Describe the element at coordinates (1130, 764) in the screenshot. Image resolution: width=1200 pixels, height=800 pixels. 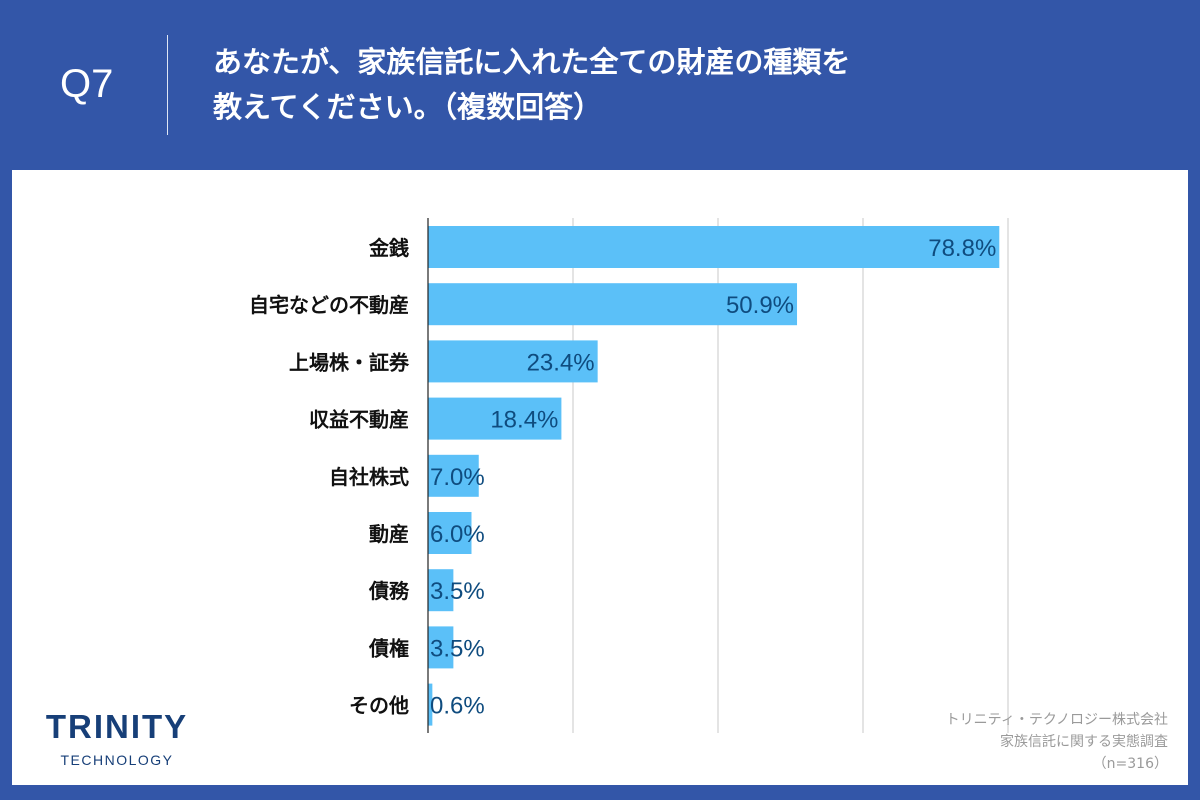
I see `source-line-3: （n=316）` at that location.